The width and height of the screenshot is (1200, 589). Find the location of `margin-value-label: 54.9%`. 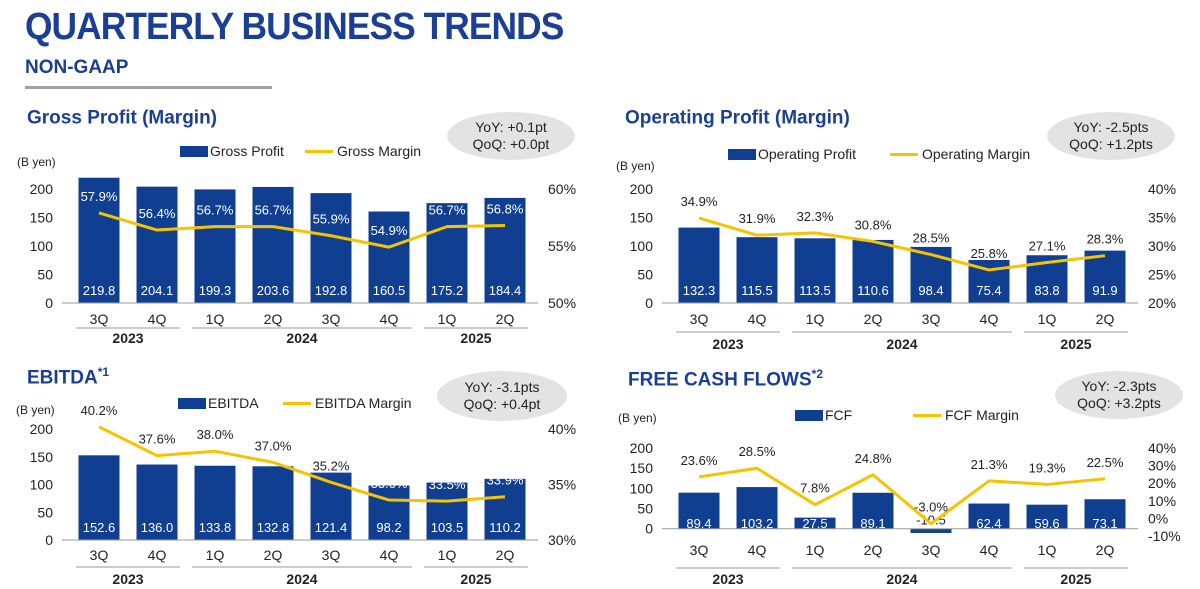

margin-value-label: 54.9% is located at coordinates (389, 230).